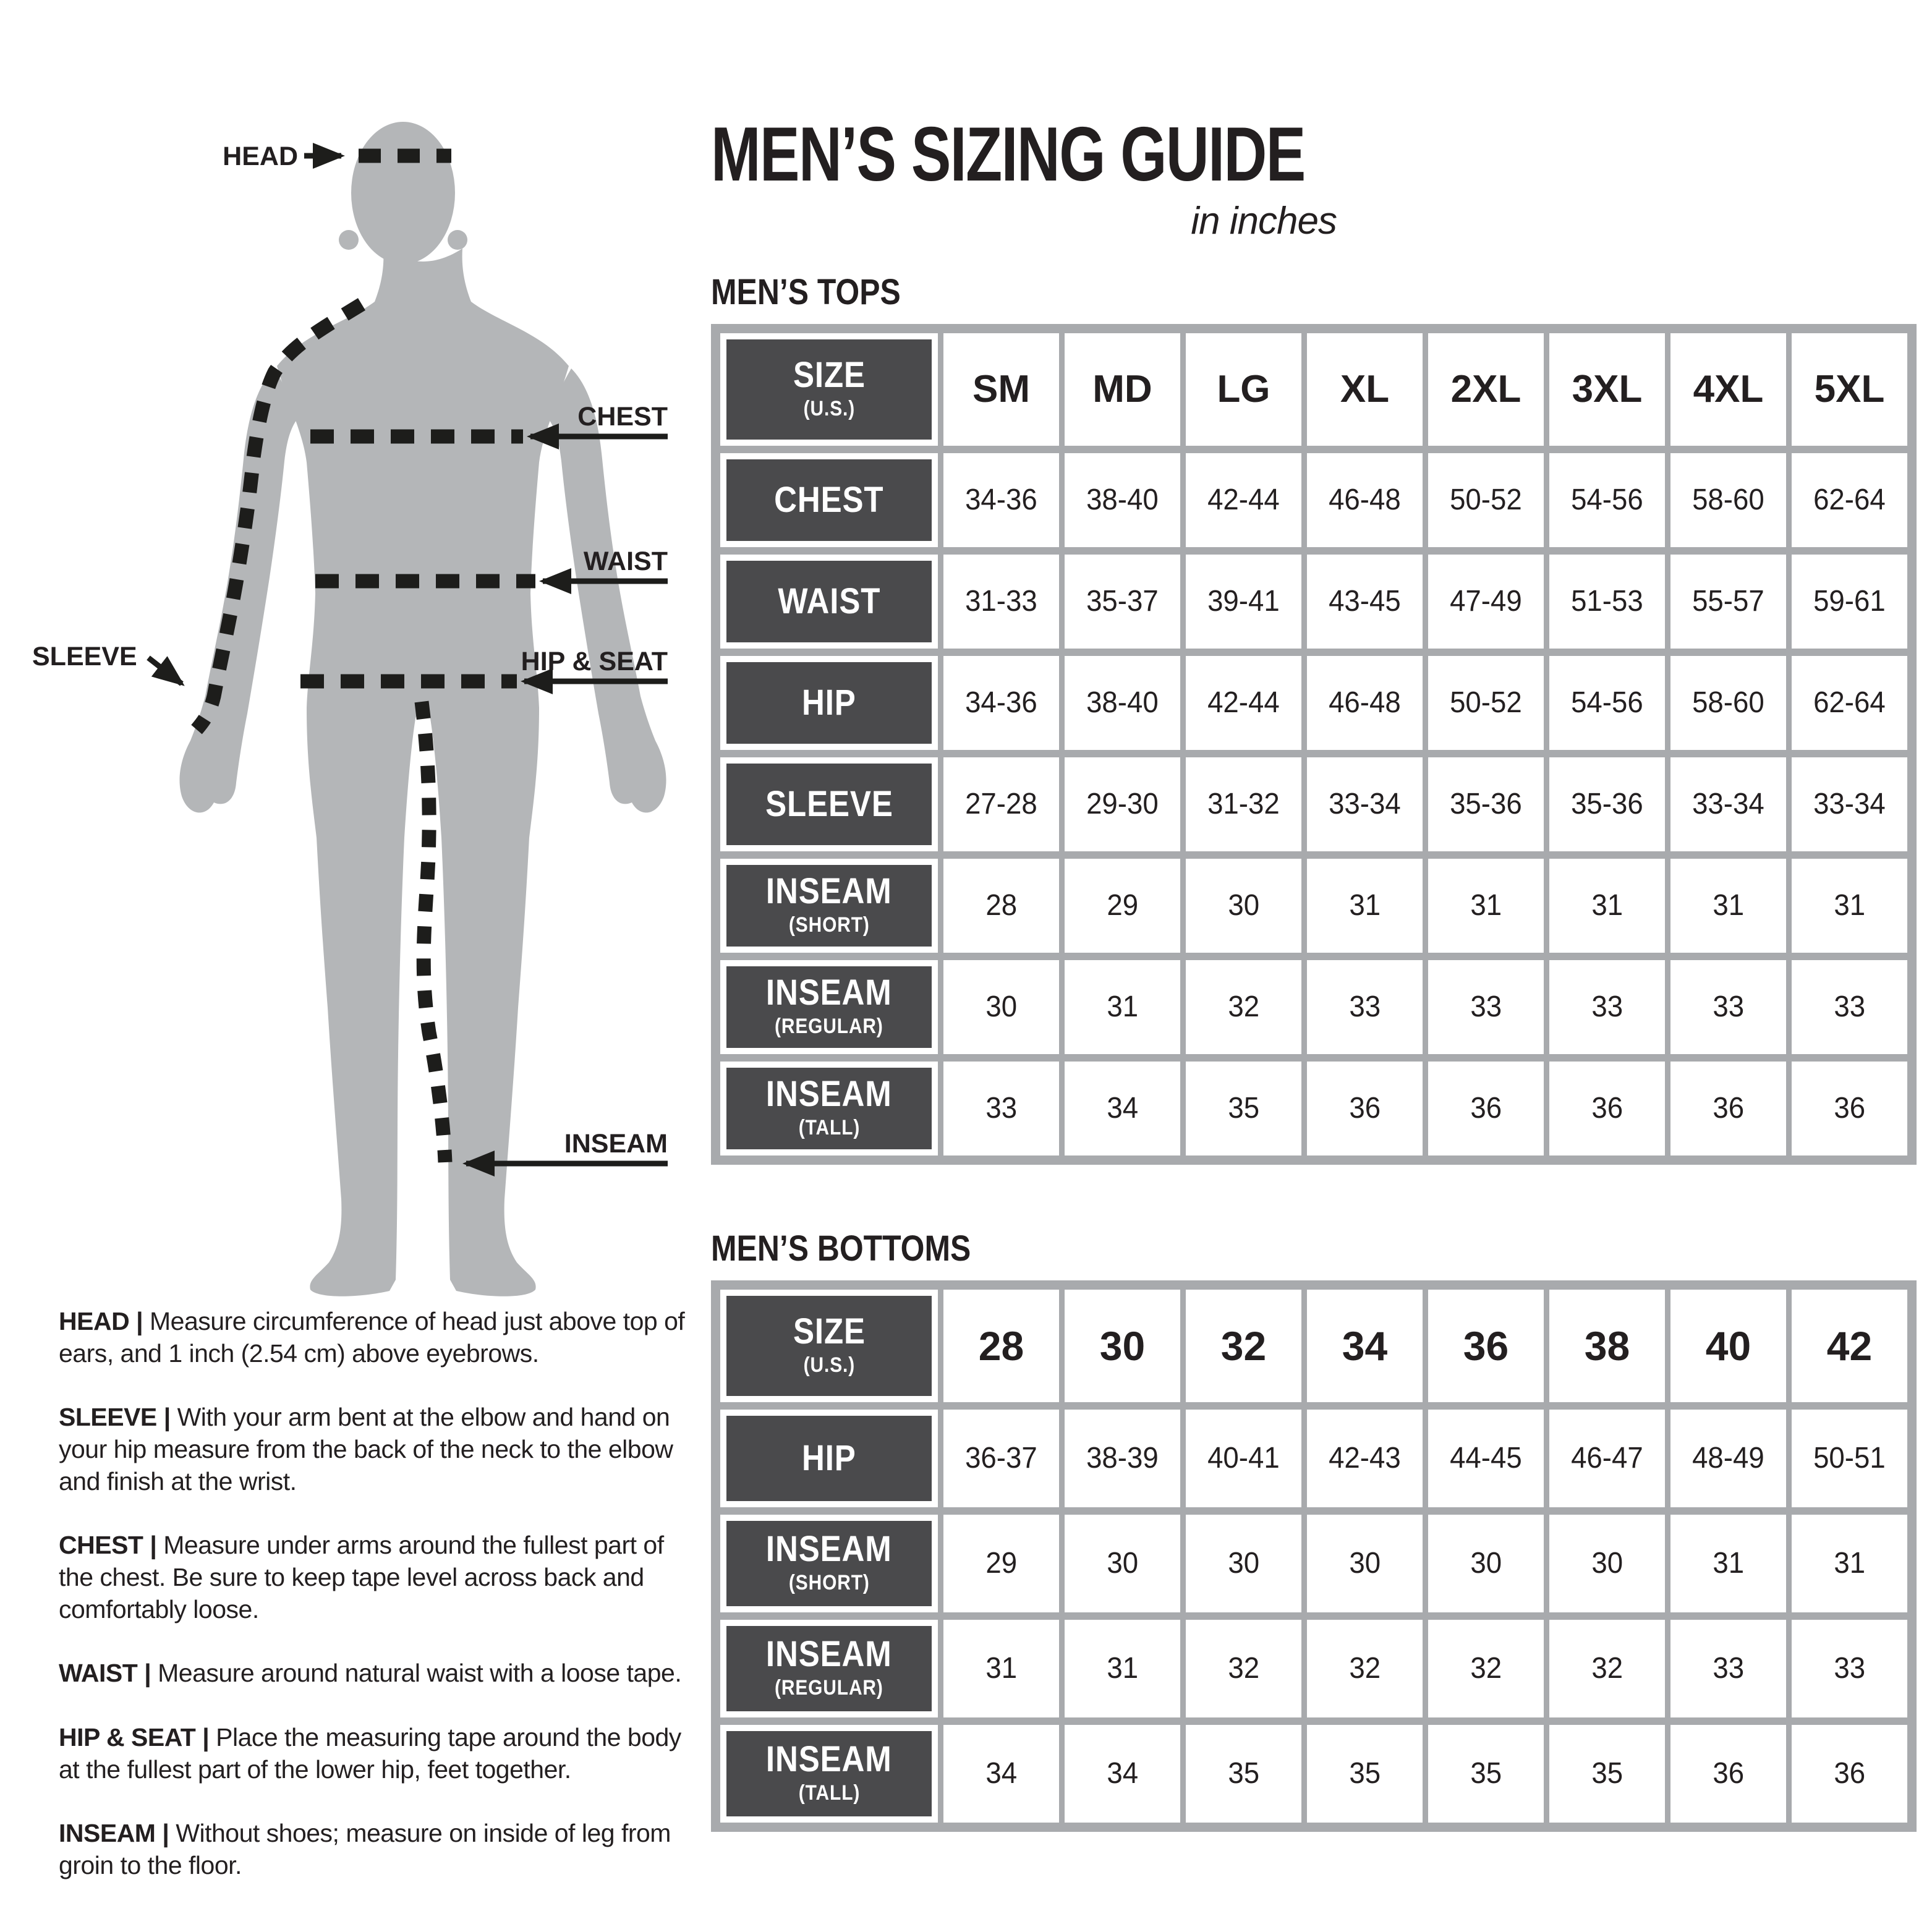 The width and height of the screenshot is (1932, 1932). What do you see at coordinates (1728, 1458) in the screenshot?
I see `bottoms-value-cell: 48-49` at bounding box center [1728, 1458].